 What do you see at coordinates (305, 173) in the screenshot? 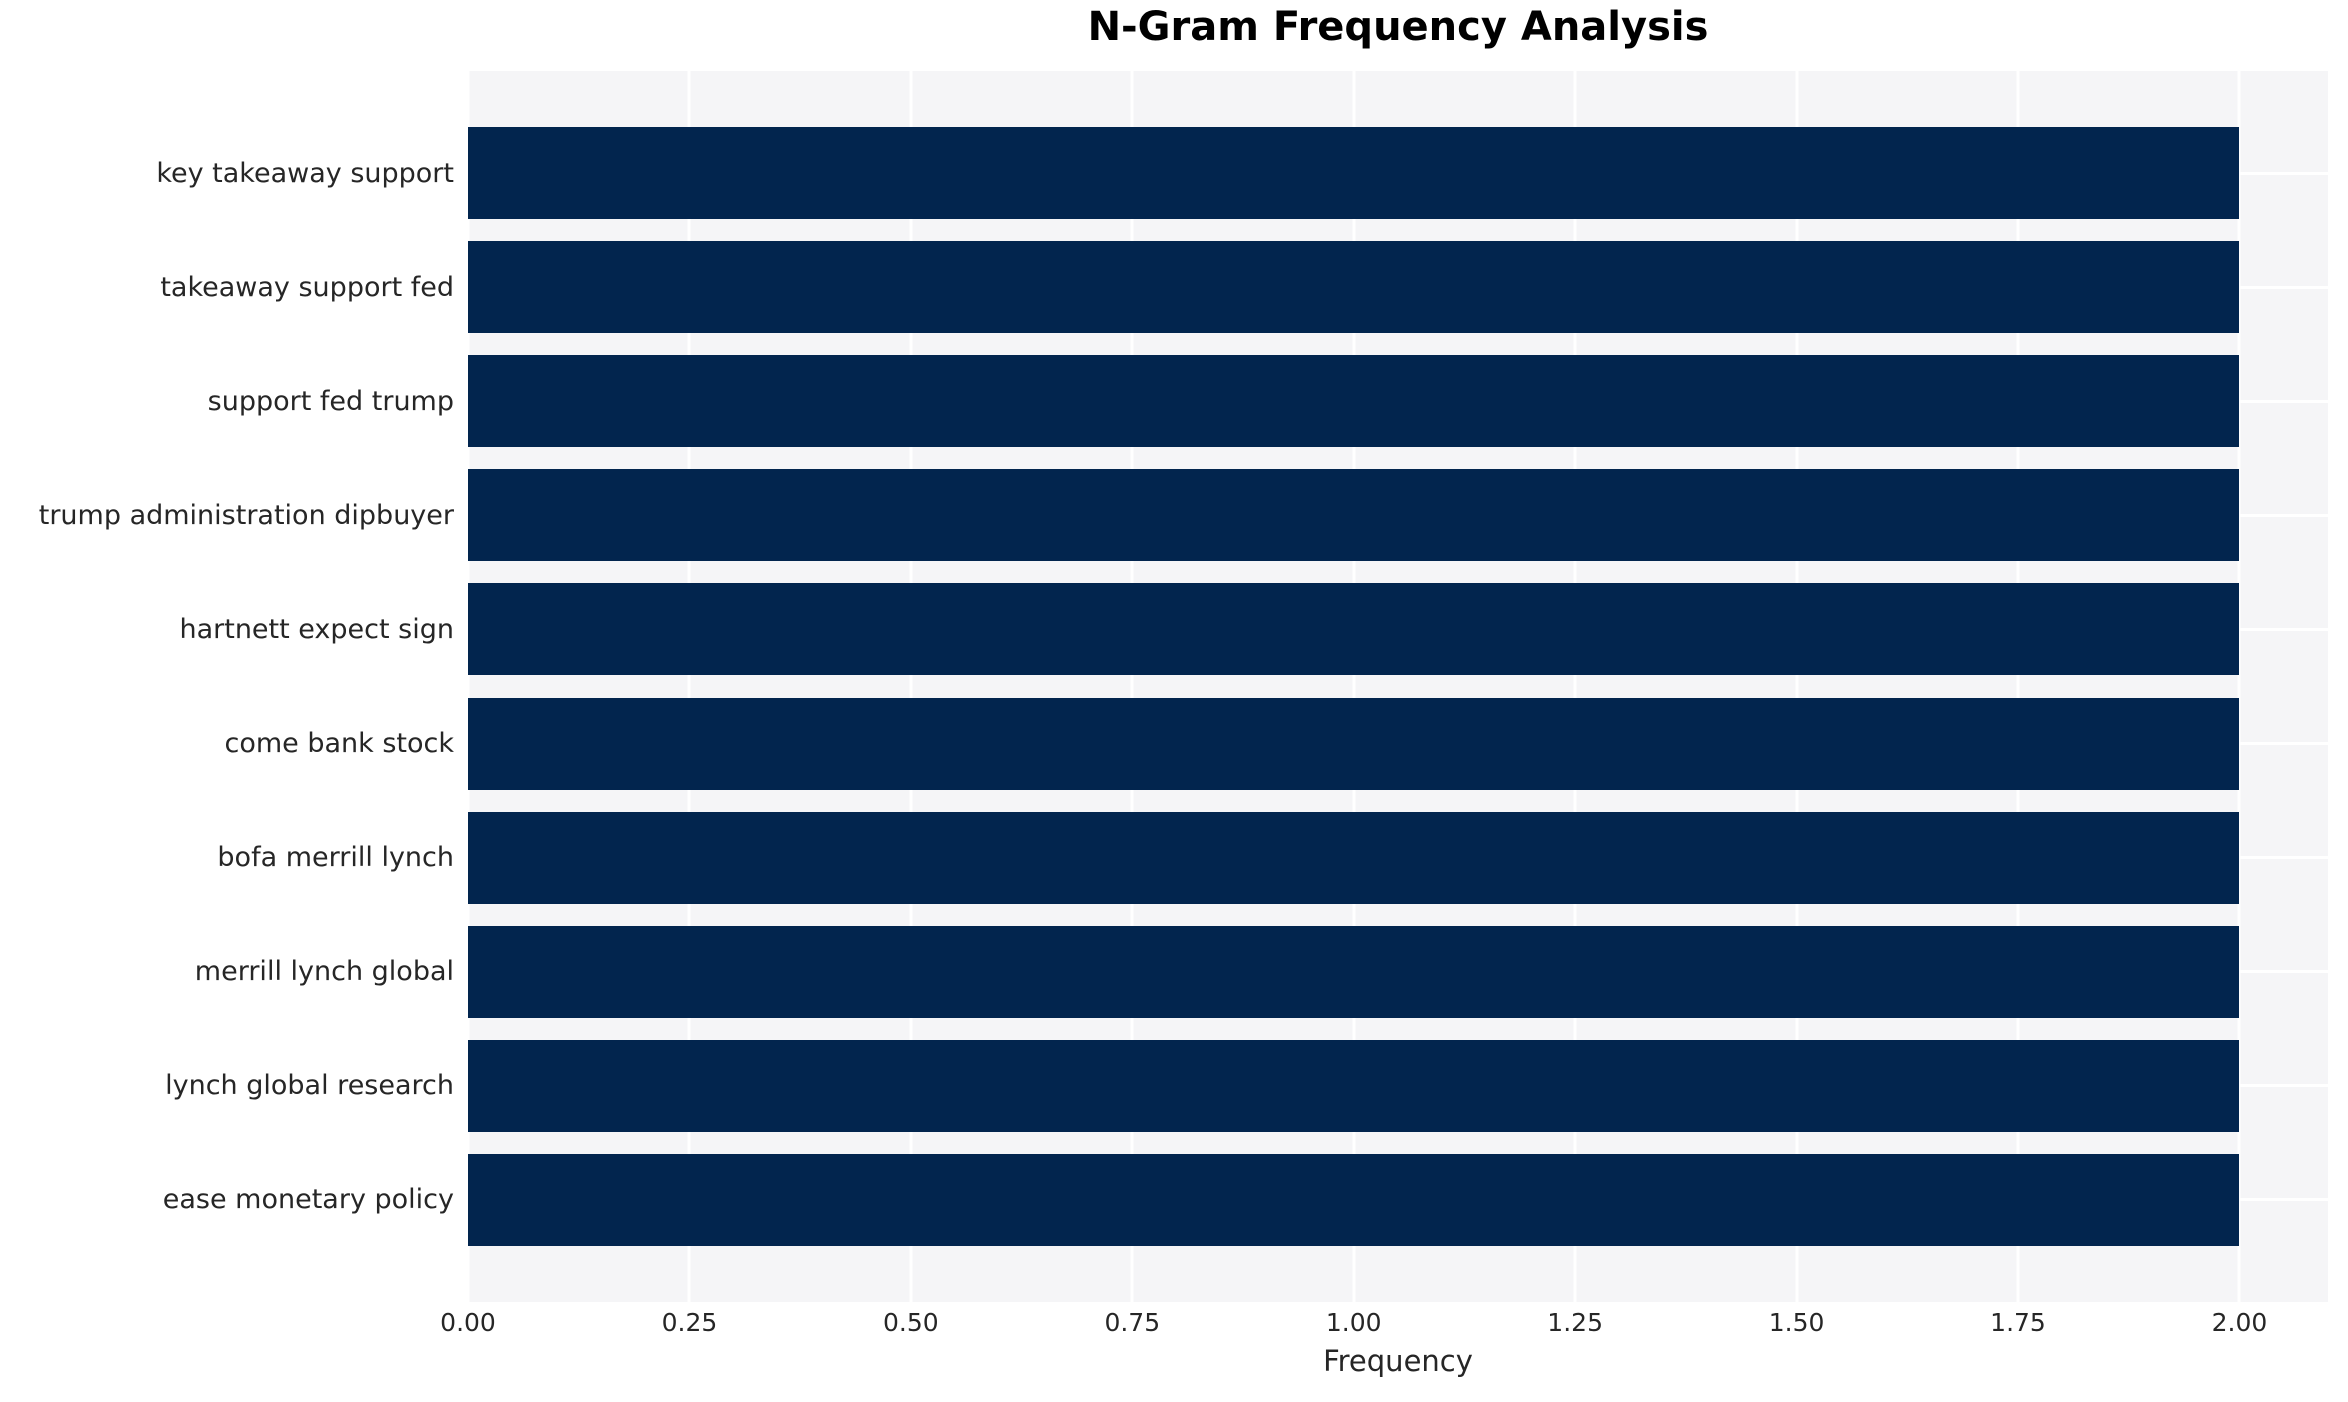
I see `y-tick-label: key takeaway support` at bounding box center [305, 173].